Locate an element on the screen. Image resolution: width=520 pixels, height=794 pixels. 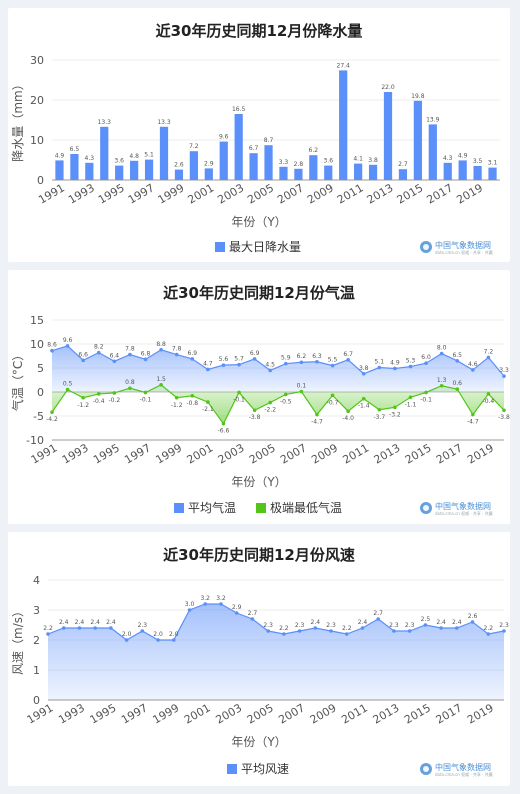
x-tick-label: 2007 is located at coordinates (290, 193).